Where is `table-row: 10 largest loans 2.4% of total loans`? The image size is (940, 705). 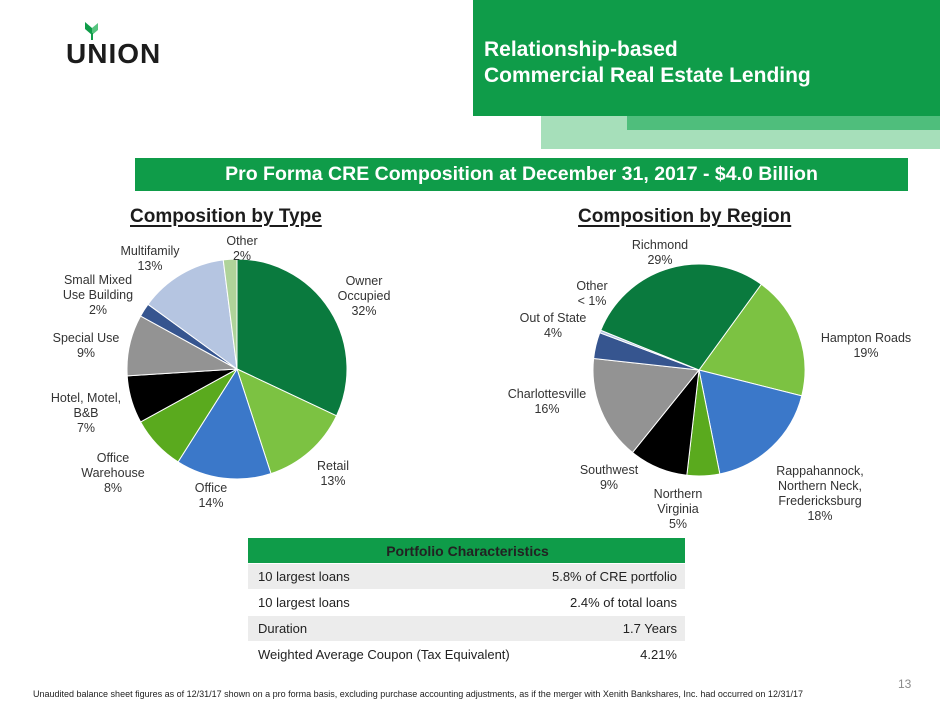 table-row: 10 largest loans 2.4% of total loans is located at coordinates (466, 602).